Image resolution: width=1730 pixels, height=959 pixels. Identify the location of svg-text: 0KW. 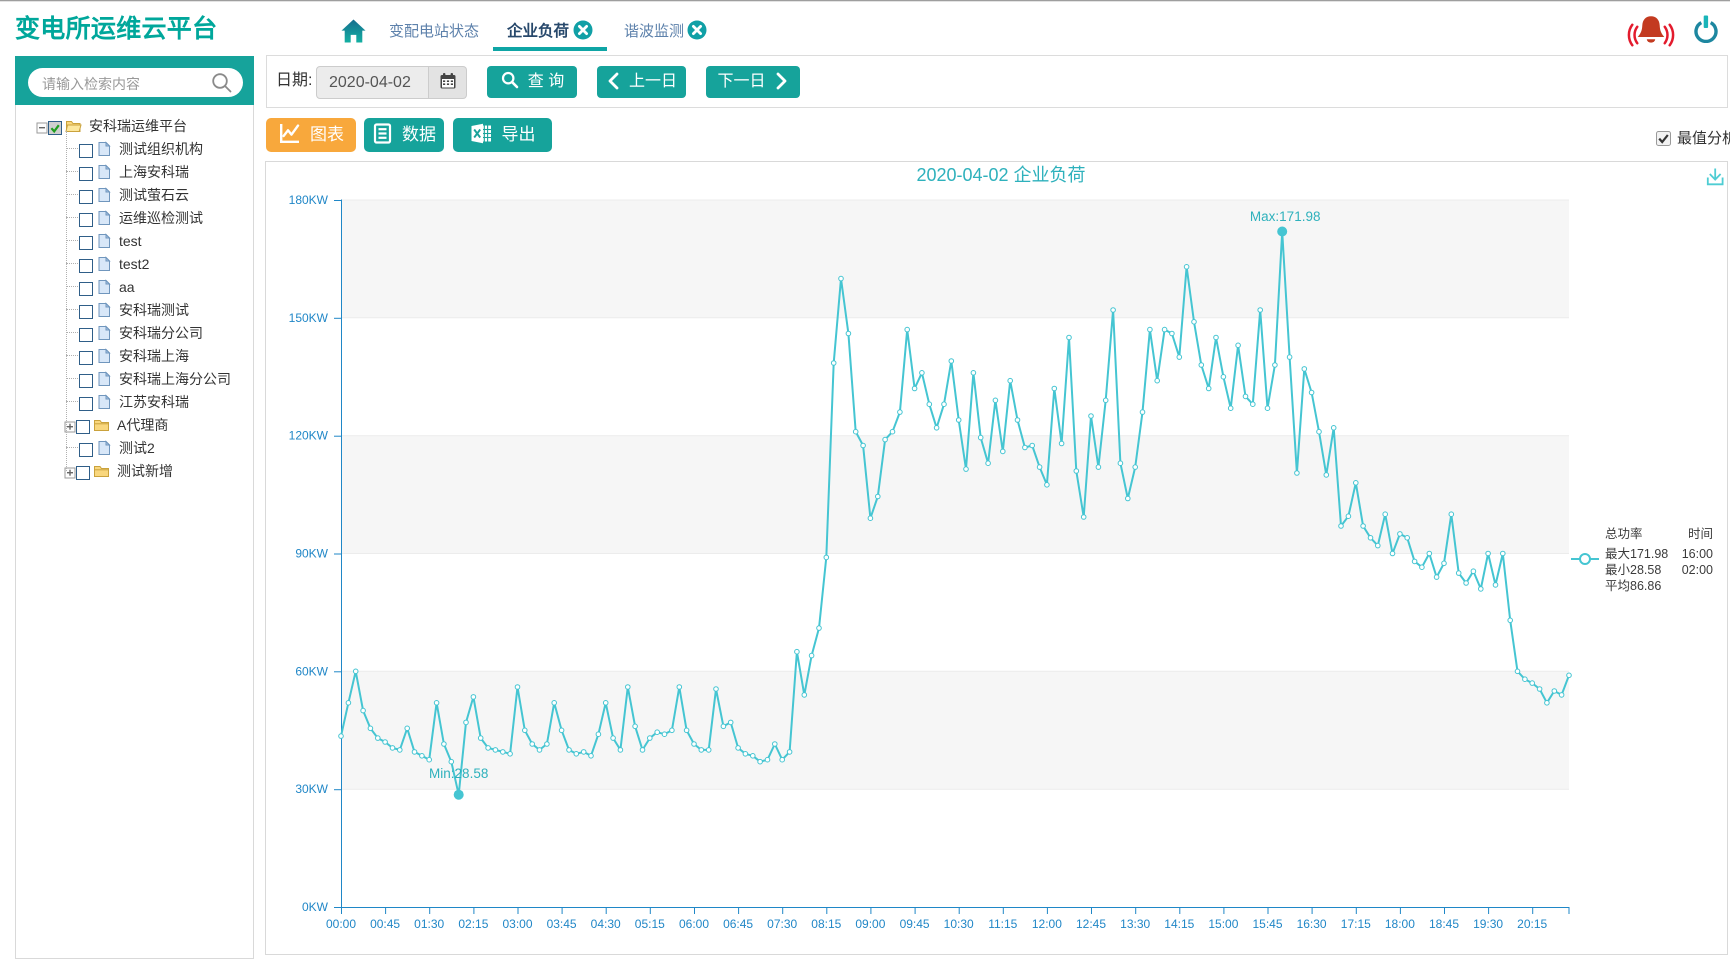
(315, 907).